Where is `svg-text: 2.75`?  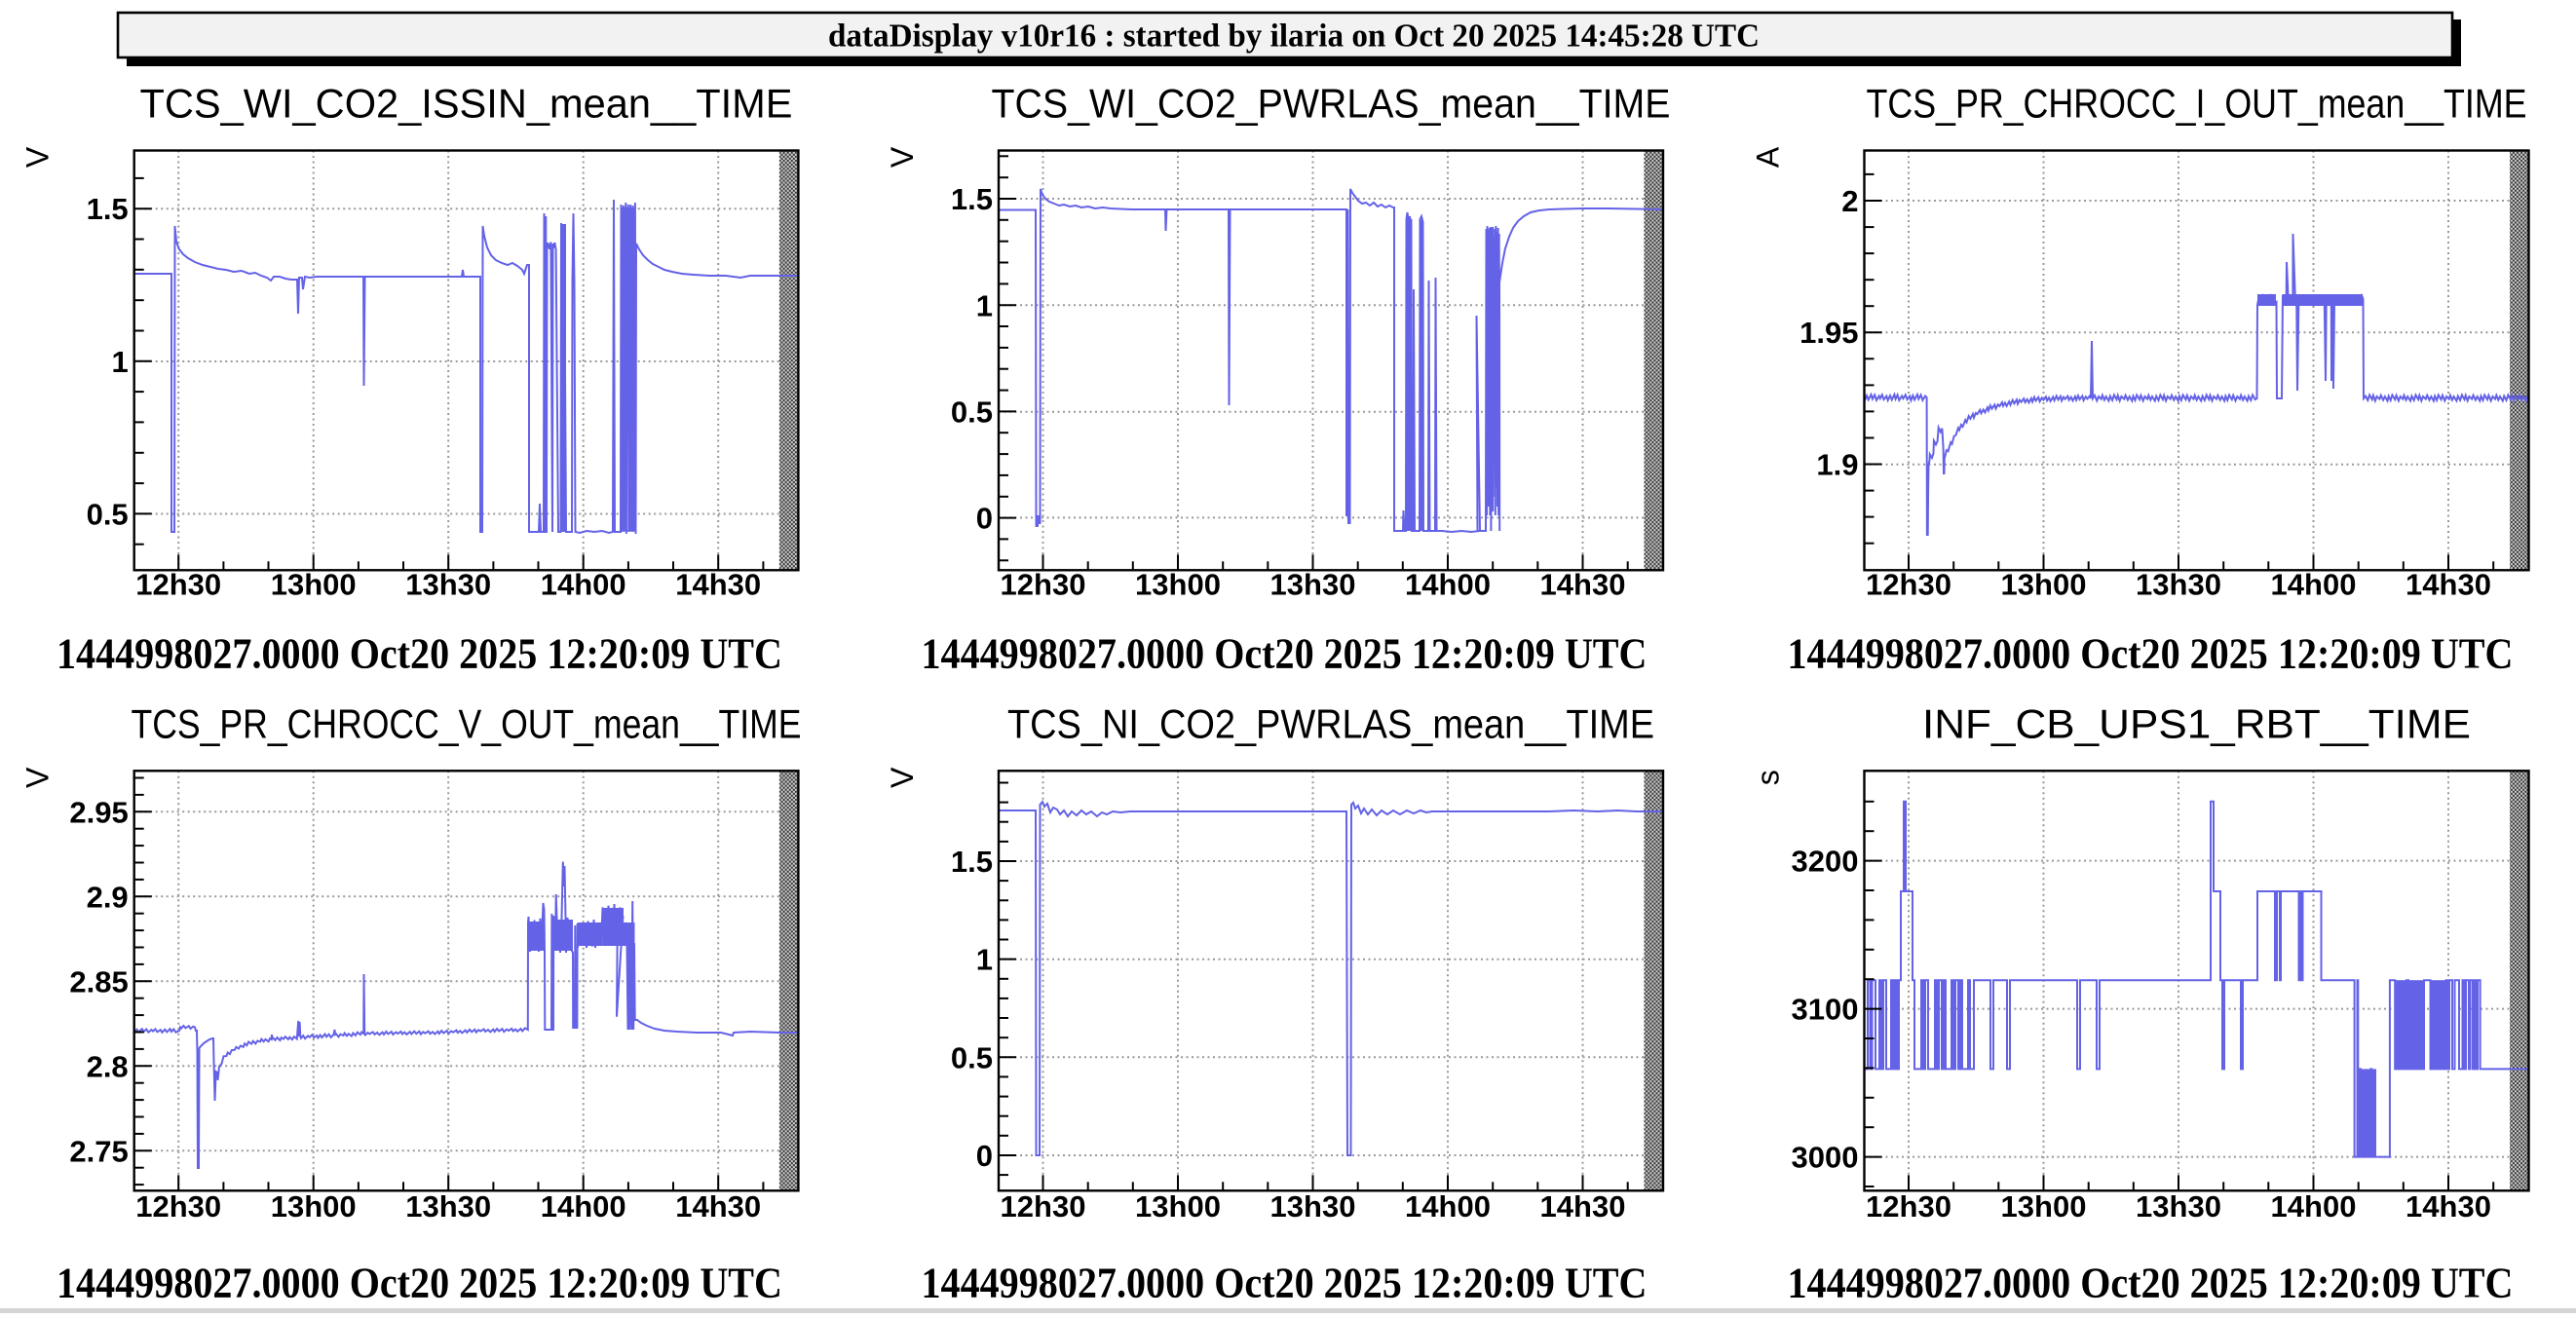 svg-text: 2.75 is located at coordinates (98, 1151).